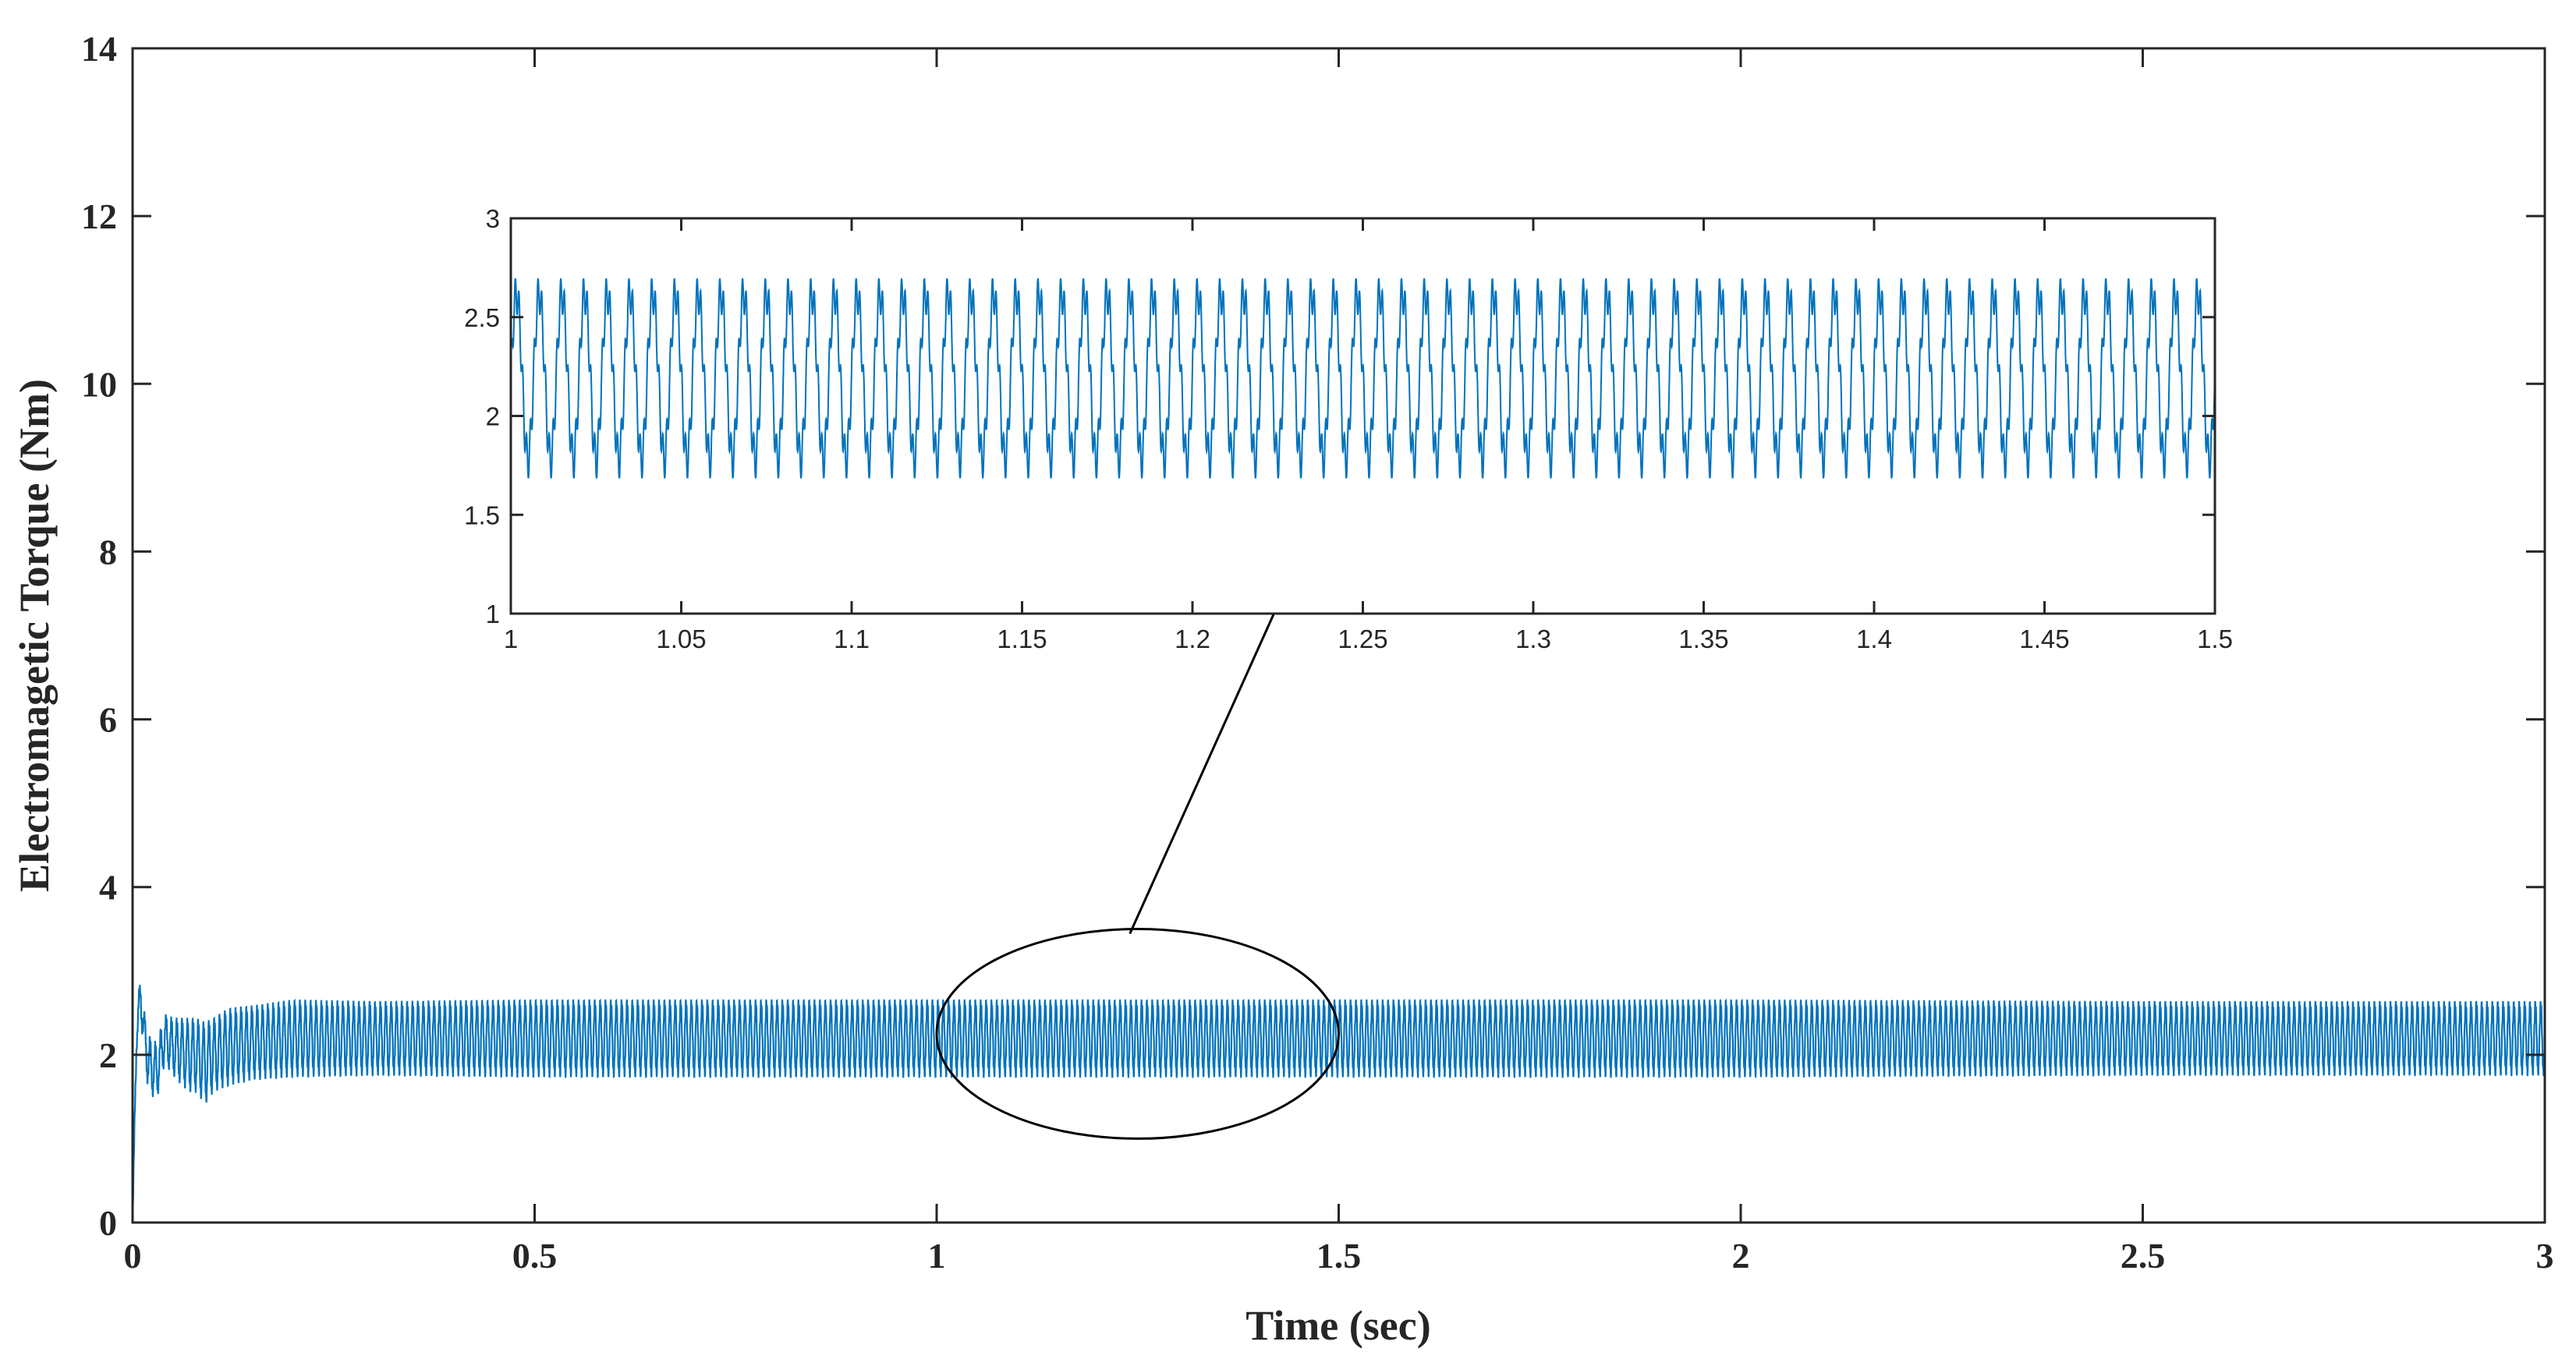  Describe the element at coordinates (108, 720) in the screenshot. I see `main-y-tick-label: 6` at that location.